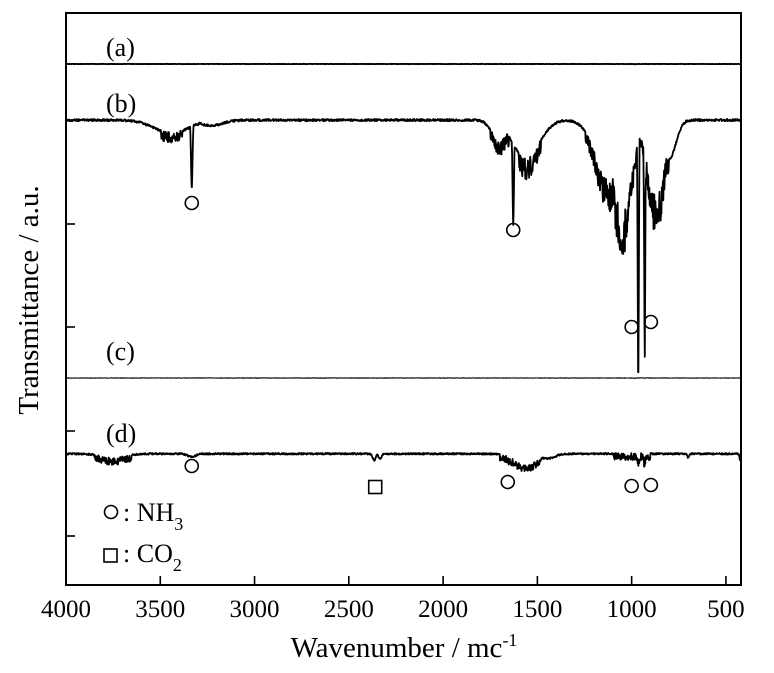 Image resolution: width=774 pixels, height=673 pixels. What do you see at coordinates (537, 609) in the screenshot?
I see `x-tick-label-1500: 1500` at bounding box center [537, 609].